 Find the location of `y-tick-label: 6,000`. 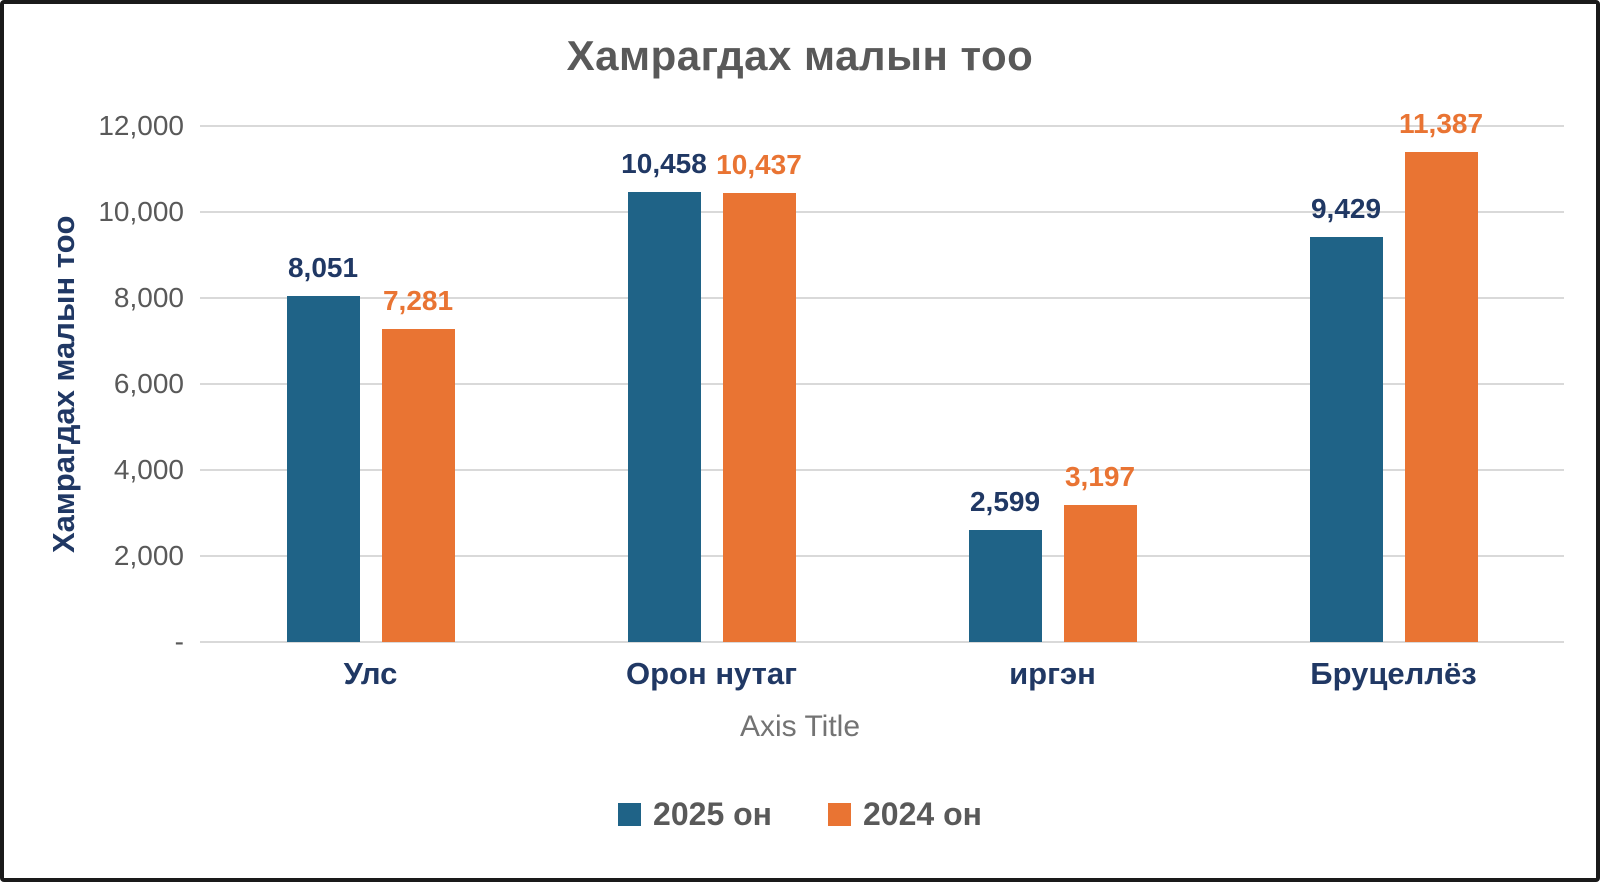

y-tick-label: 6,000 is located at coordinates (148, 383).